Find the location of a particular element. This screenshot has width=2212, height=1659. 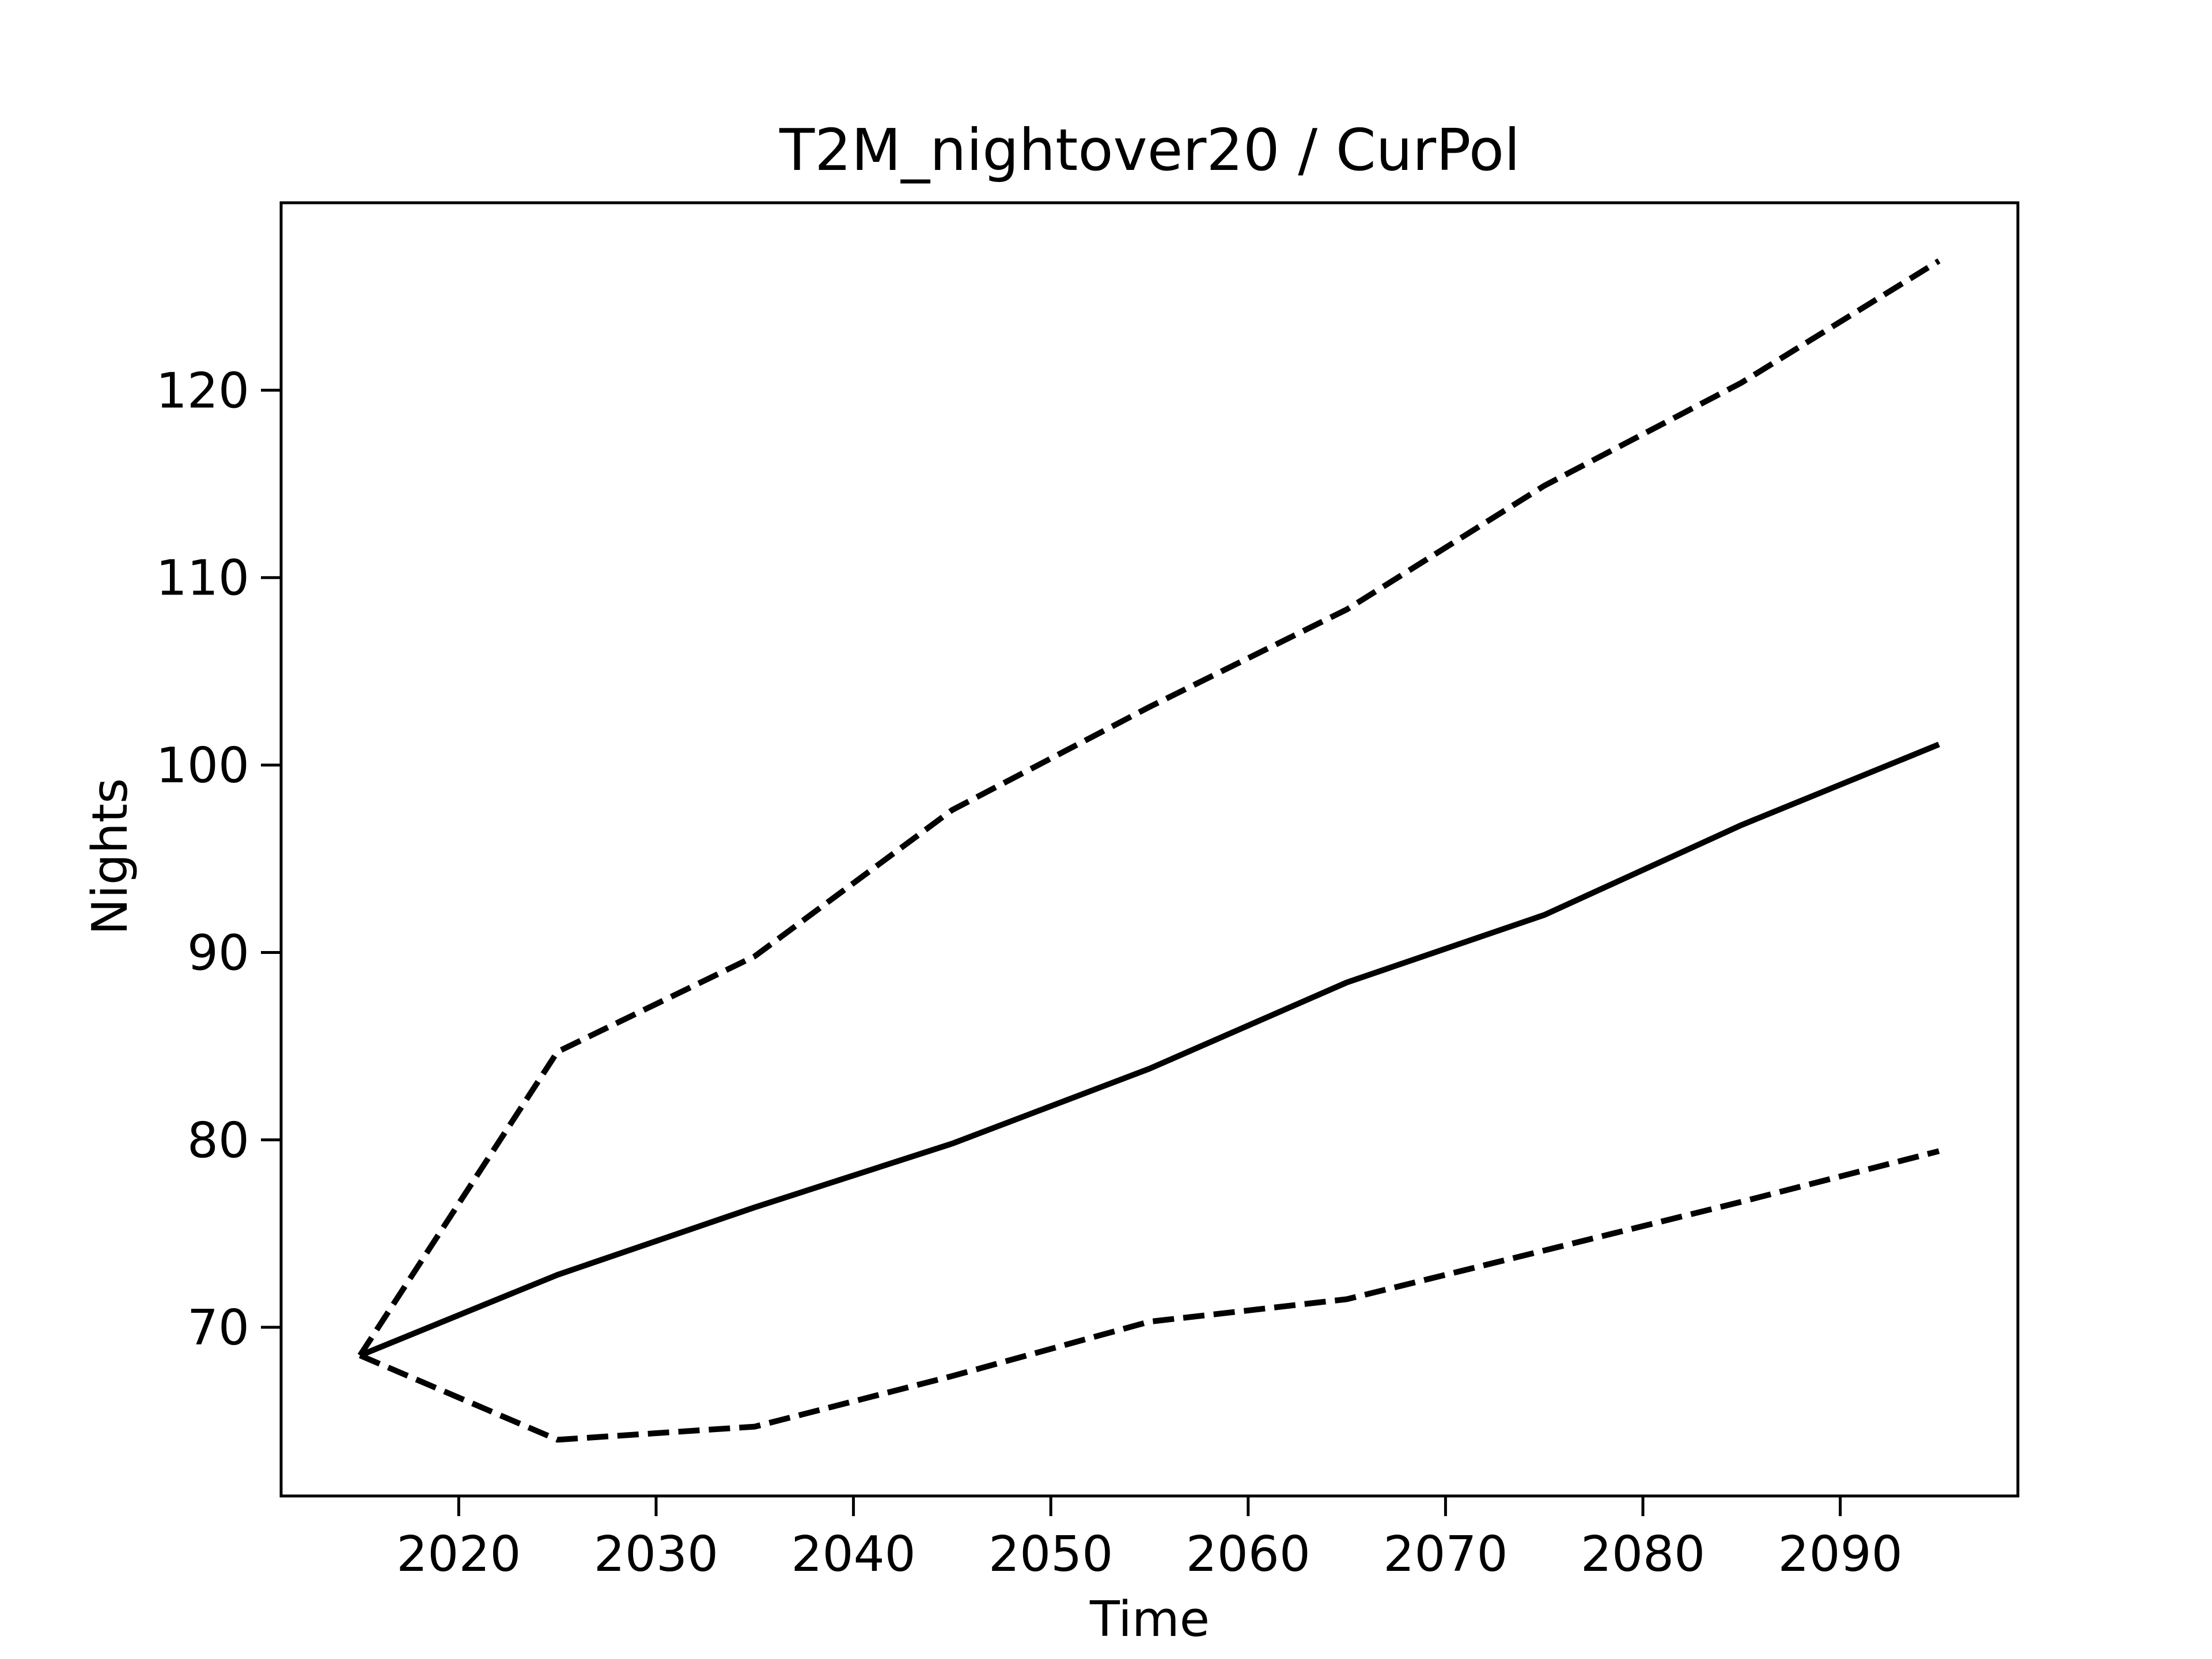

y-tick-label: 110 is located at coordinates (202, 578).